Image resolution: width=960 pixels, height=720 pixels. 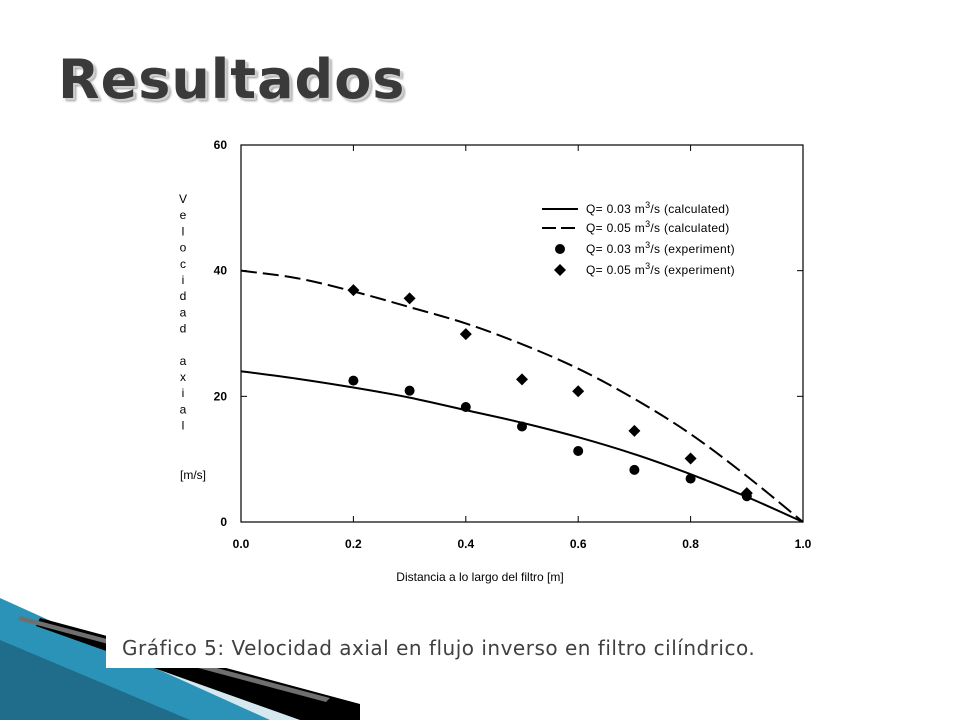 I want to click on x-tick-label: 1.0, so click(x=803, y=544).